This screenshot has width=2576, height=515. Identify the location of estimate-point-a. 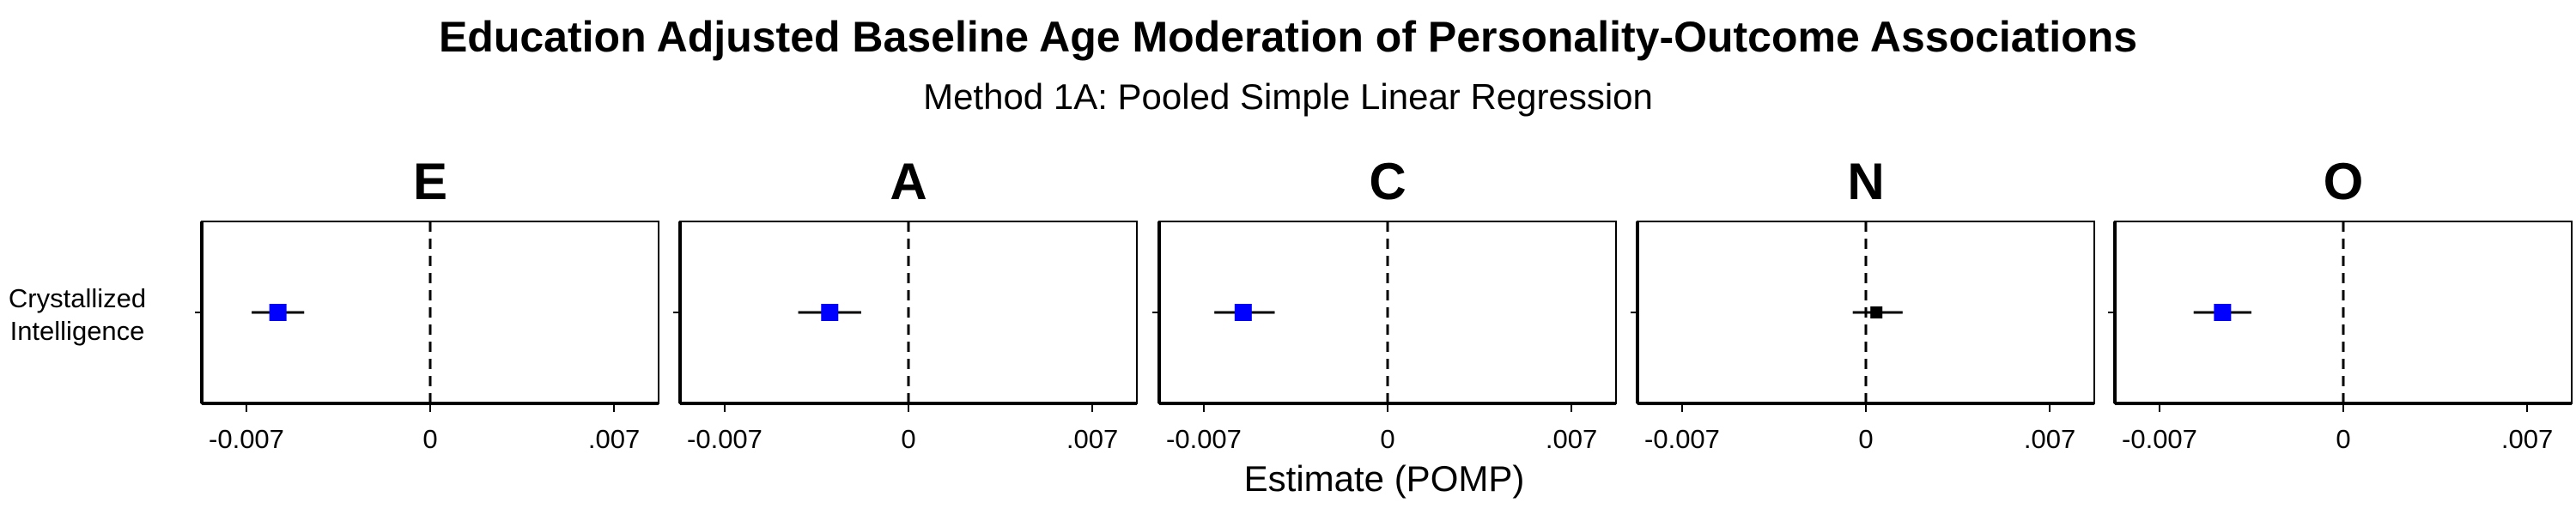
(830, 312).